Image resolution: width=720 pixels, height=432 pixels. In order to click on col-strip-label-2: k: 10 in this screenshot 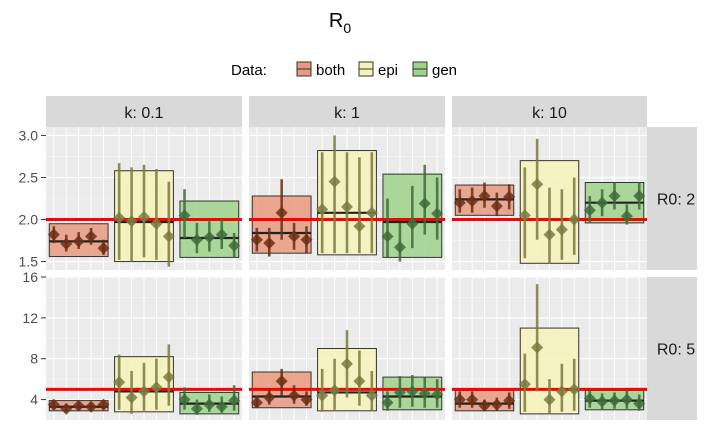, I will do `click(549, 113)`.